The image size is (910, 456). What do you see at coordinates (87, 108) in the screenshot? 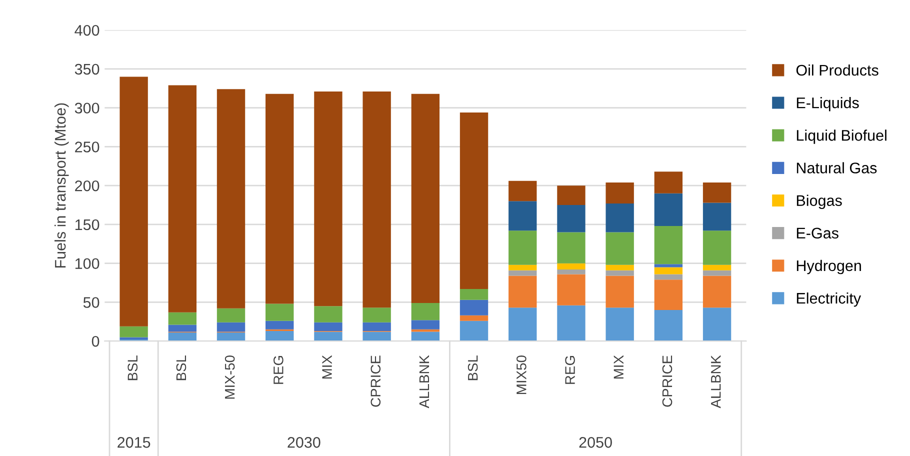
I see `y-tick-label: 300` at bounding box center [87, 108].